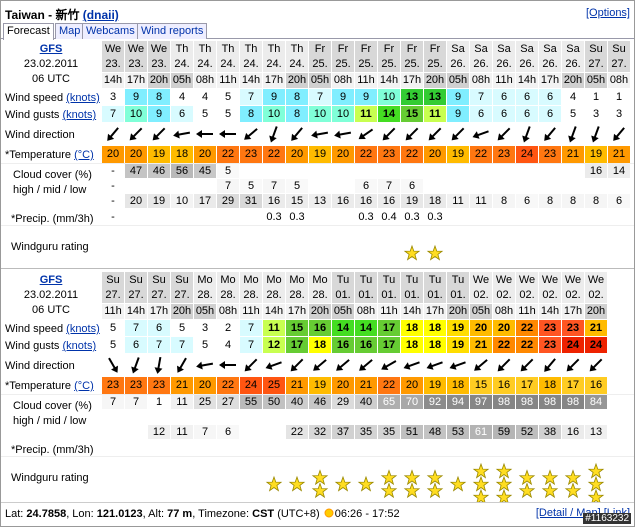 This screenshot has width=635, height=527. Describe the element at coordinates (100, 15) in the screenshot. I see `user-link: (dnaii)` at that location.